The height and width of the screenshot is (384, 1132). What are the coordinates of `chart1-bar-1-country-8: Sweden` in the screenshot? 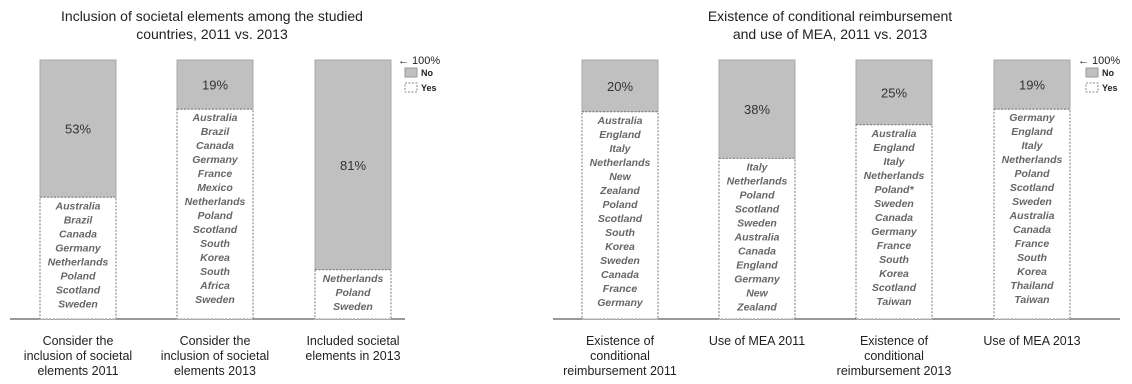 It's located at (78, 304).